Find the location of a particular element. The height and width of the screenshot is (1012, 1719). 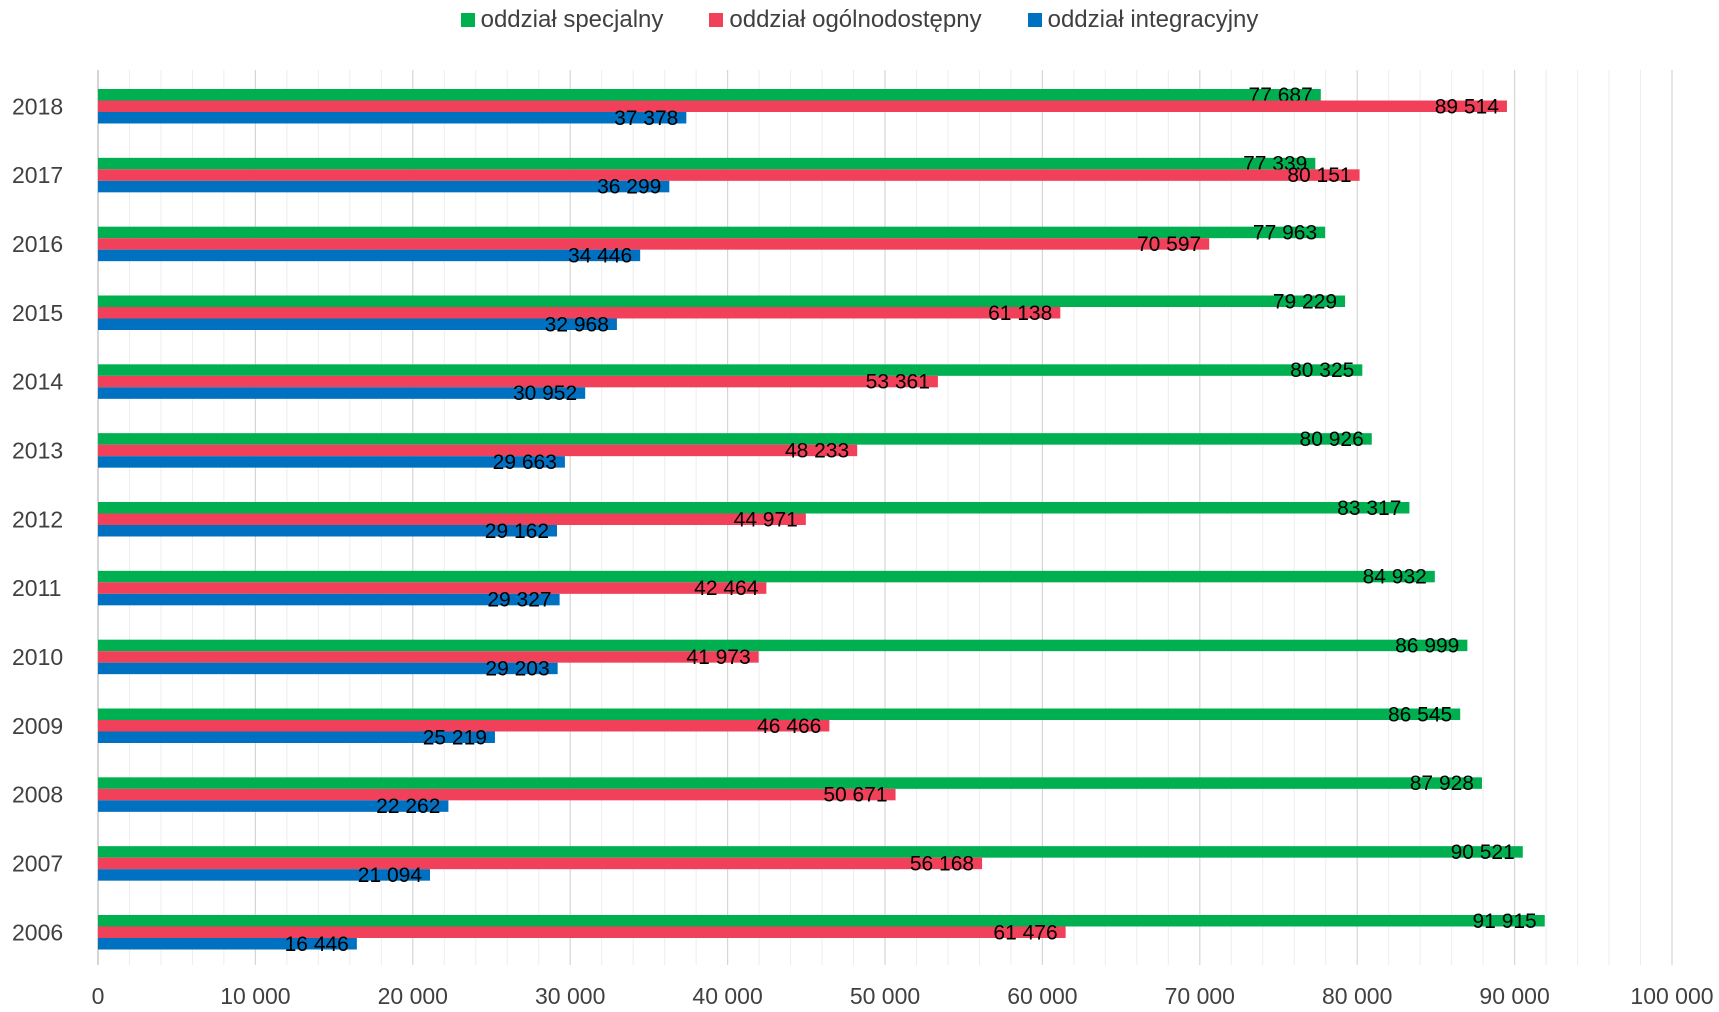

data-label: 83 317 is located at coordinates (1369, 508).